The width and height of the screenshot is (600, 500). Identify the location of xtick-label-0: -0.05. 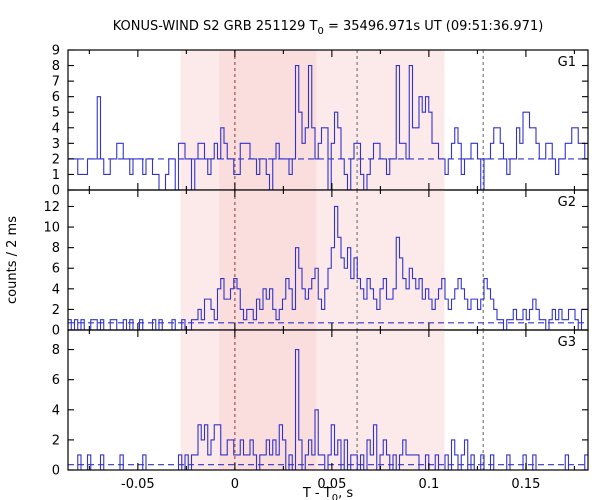
(138, 484).